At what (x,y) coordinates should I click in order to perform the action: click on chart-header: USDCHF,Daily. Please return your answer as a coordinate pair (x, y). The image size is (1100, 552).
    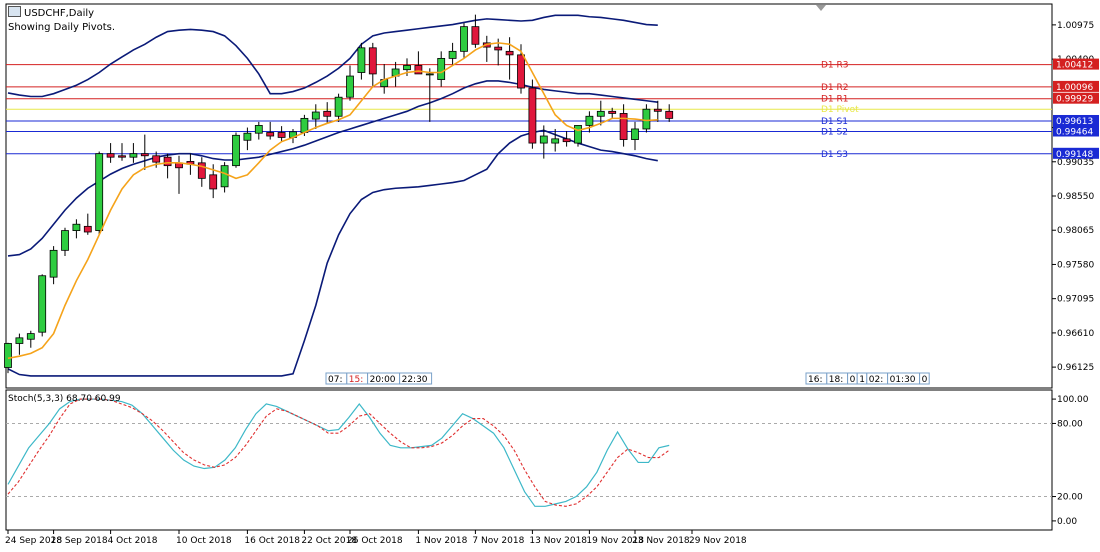
    Looking at the image, I should click on (51, 12).